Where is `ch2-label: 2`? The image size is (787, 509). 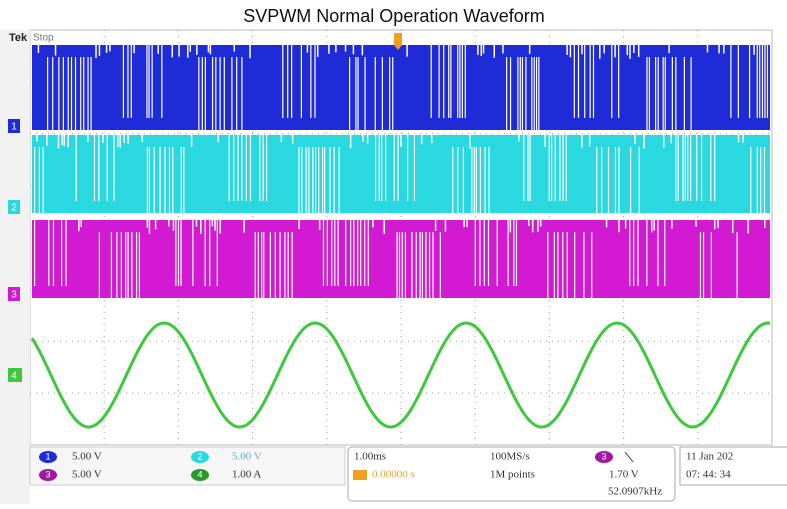
ch2-label: 2 is located at coordinates (14, 208).